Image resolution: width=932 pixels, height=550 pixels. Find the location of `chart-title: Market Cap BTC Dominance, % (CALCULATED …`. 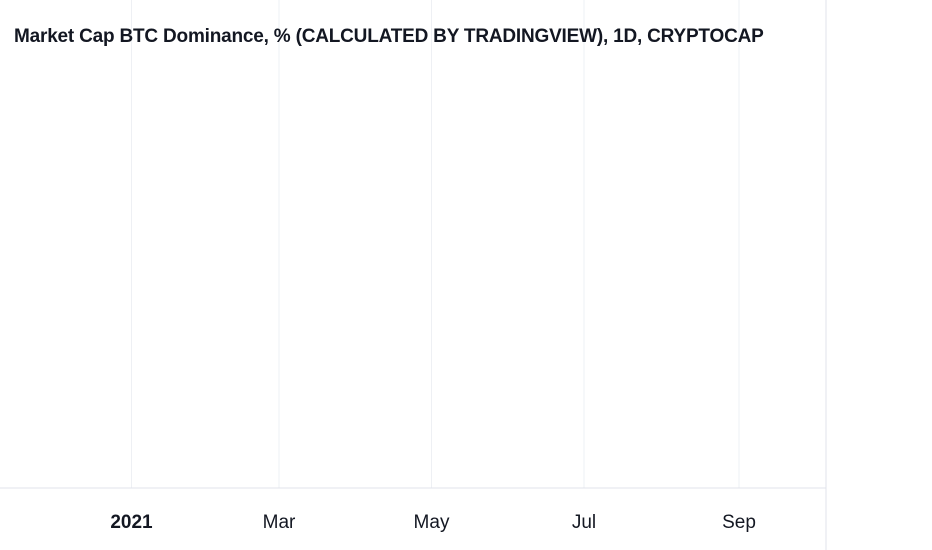

chart-title: Market Cap BTC Dominance, % (CALCULATED … is located at coordinates (389, 36).